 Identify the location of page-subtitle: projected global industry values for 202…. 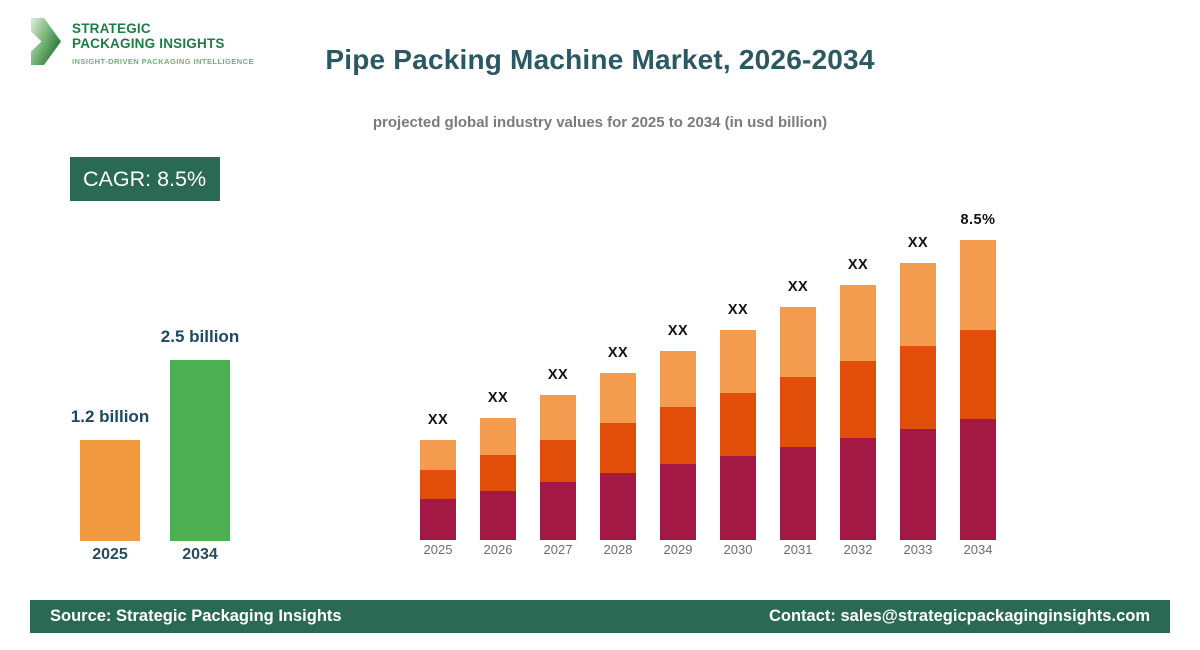
(600, 122).